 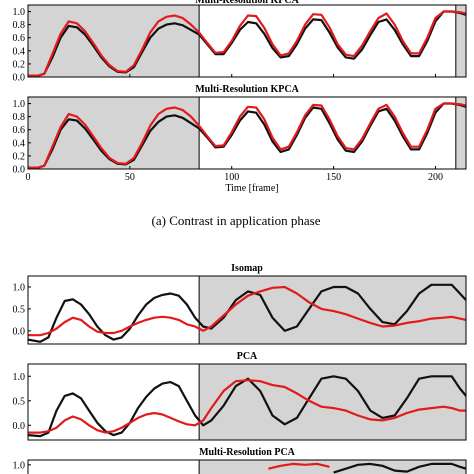 What do you see at coordinates (333, 177) in the screenshot?
I see `x-tick-label: 150` at bounding box center [333, 177].